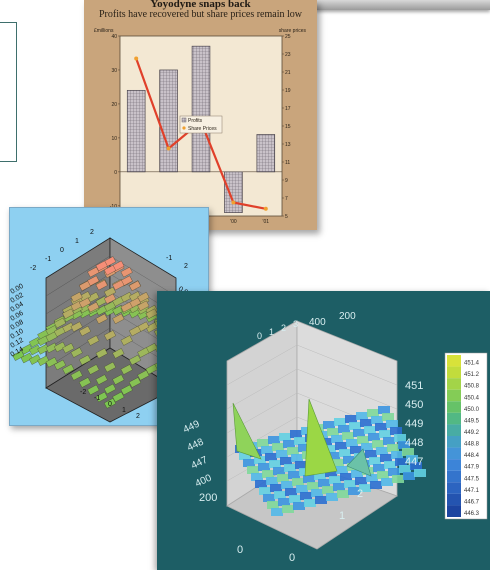 The image size is (490, 570). What do you see at coordinates (196, 445) in the screenshot?
I see `left-axis-tick: 448` at bounding box center [196, 445].